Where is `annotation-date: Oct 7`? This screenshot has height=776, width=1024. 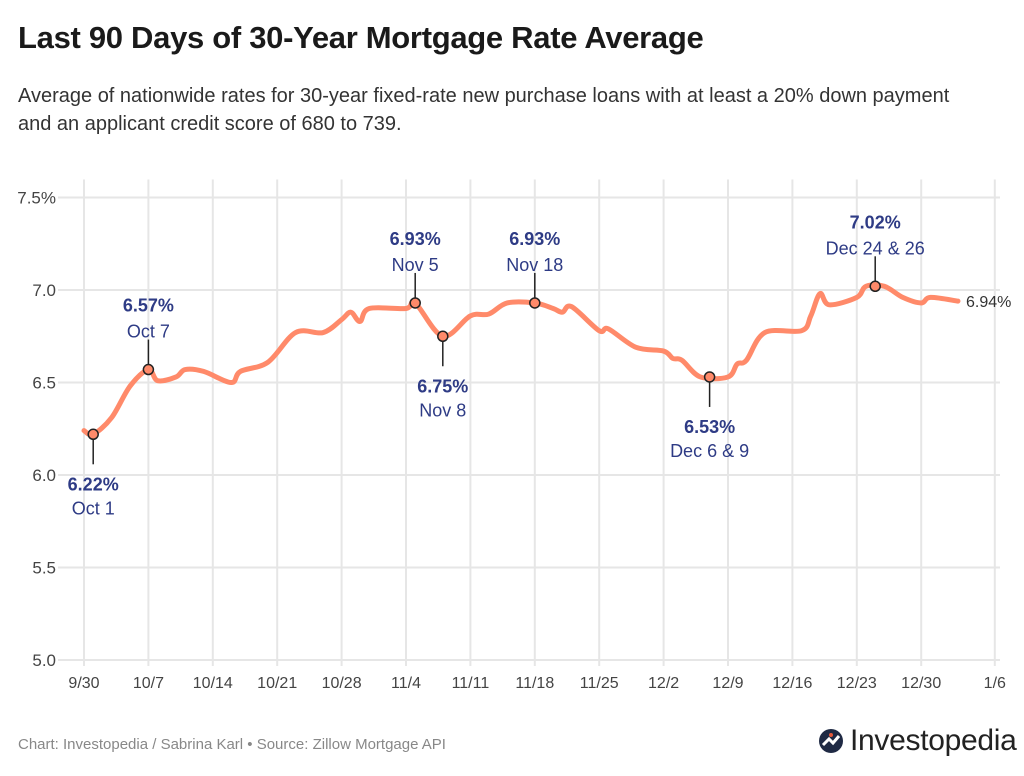
annotation-date: Oct 7 is located at coordinates (148, 332).